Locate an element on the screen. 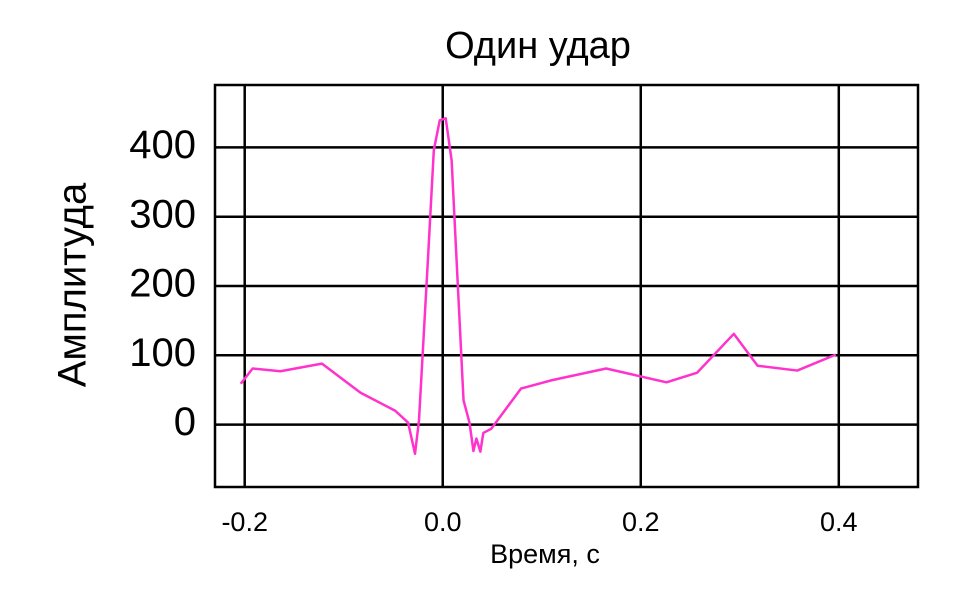  y-tick-label: 200 is located at coordinates (162, 284).